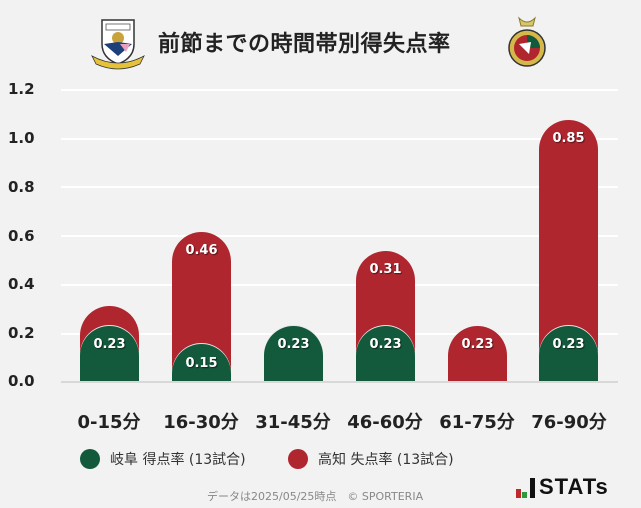 This screenshot has width=641, height=508. Describe the element at coordinates (21, 187) in the screenshot. I see `y-tick: 0.8` at that location.